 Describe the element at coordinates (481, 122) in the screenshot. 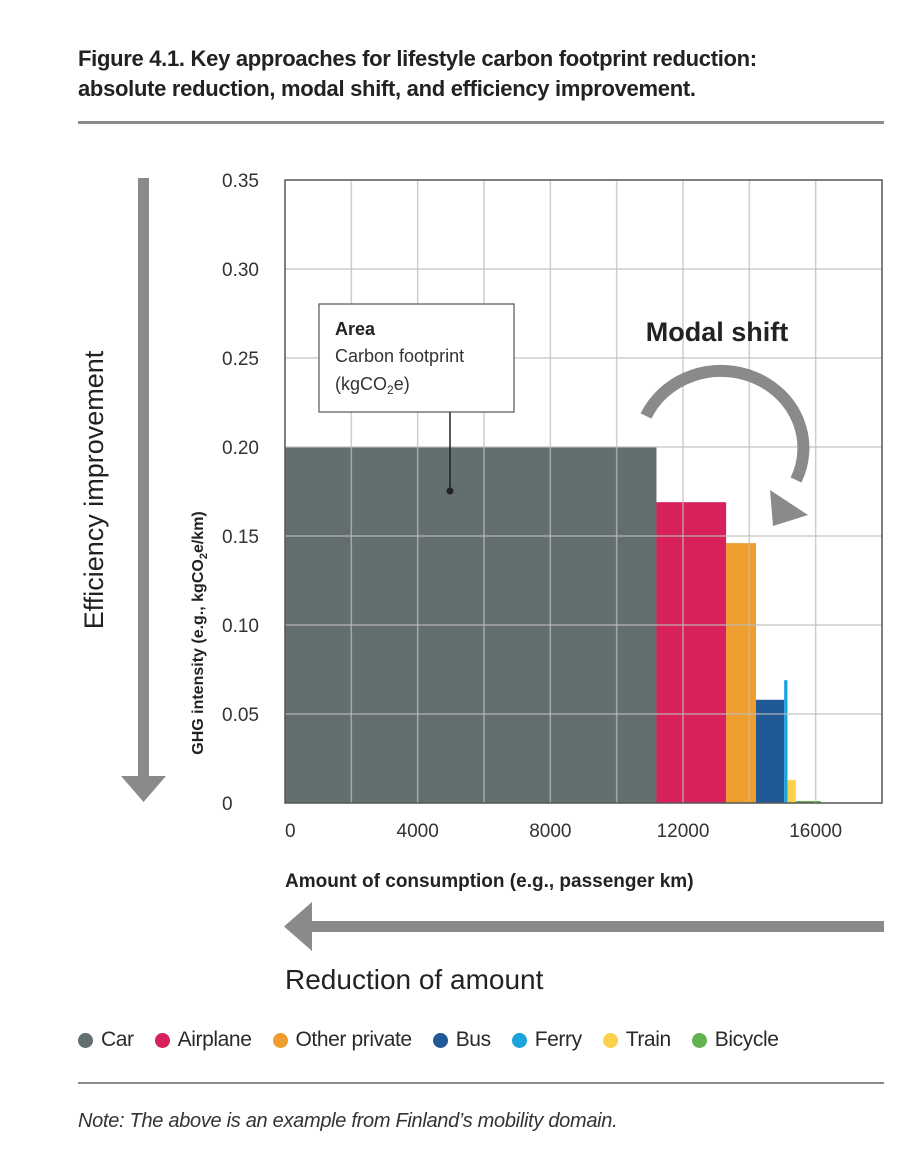

I see `top-divider` at that location.